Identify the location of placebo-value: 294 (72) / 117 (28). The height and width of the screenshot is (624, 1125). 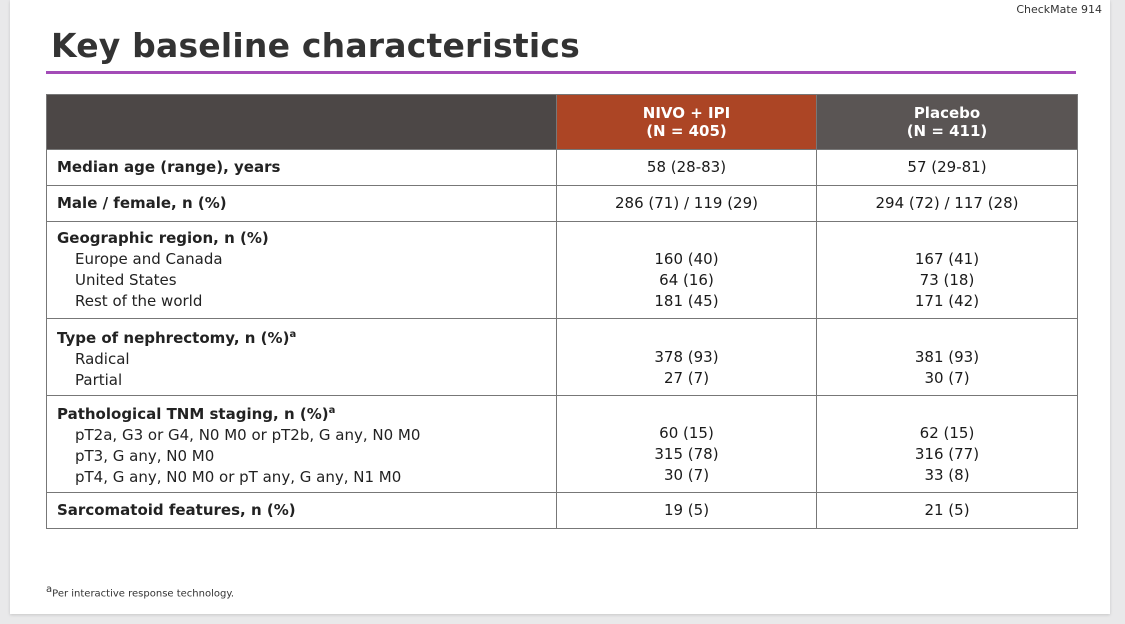
(947, 203).